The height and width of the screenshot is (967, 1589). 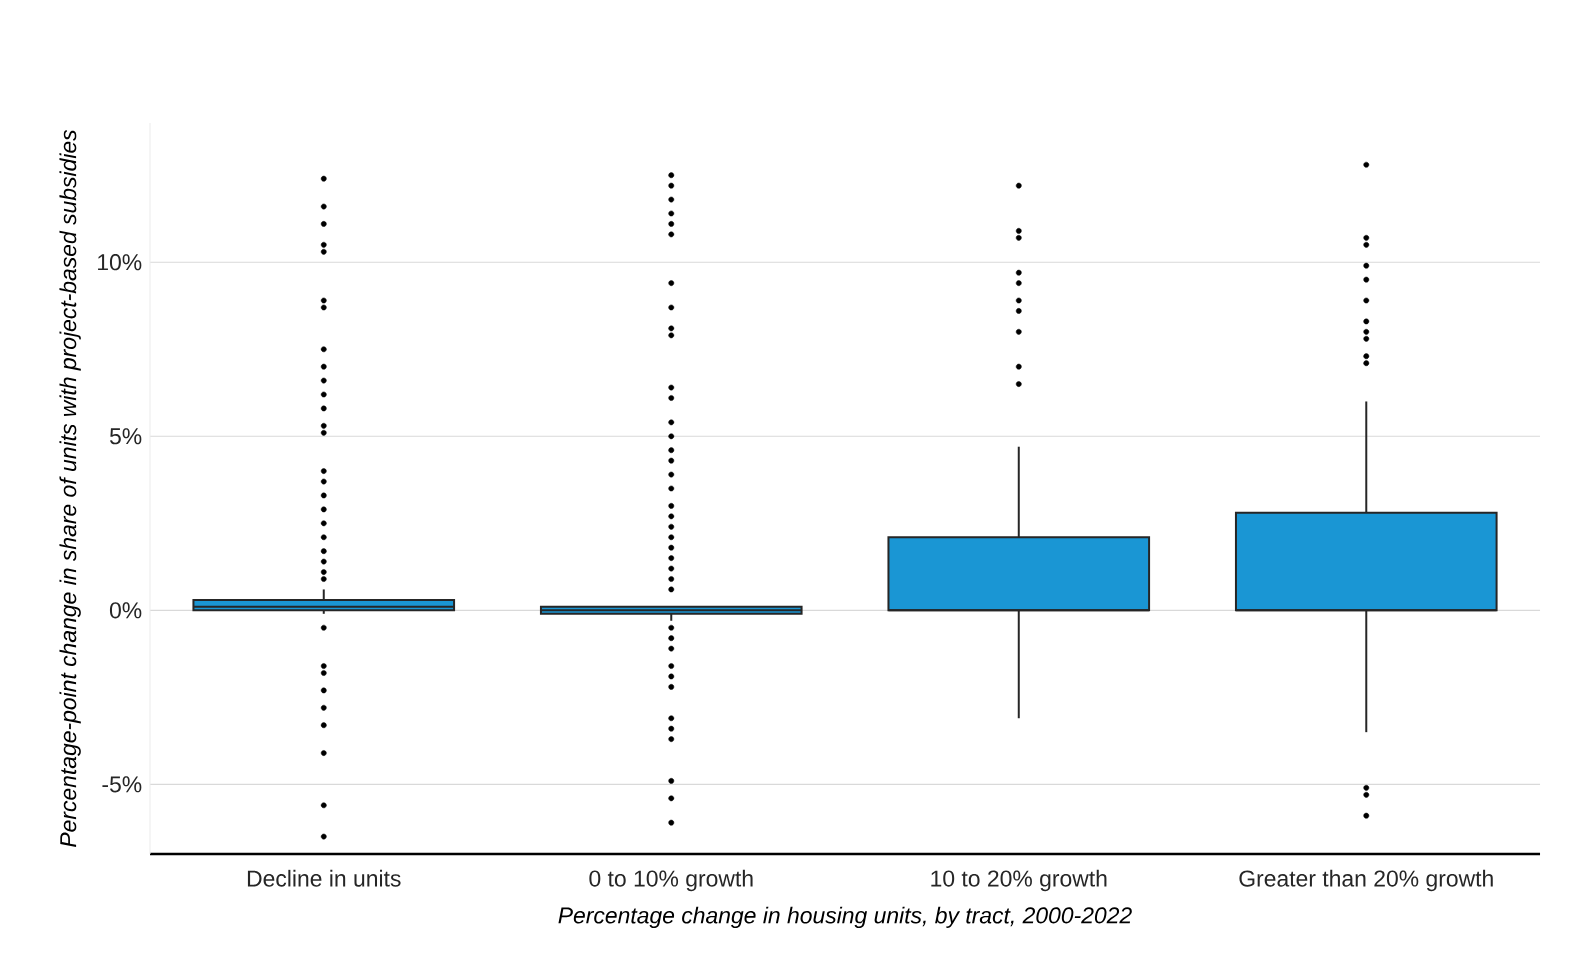 I want to click on x-axis-title: Percentage change in housing units, by tract, 2000-2022, so click(x=845, y=917).